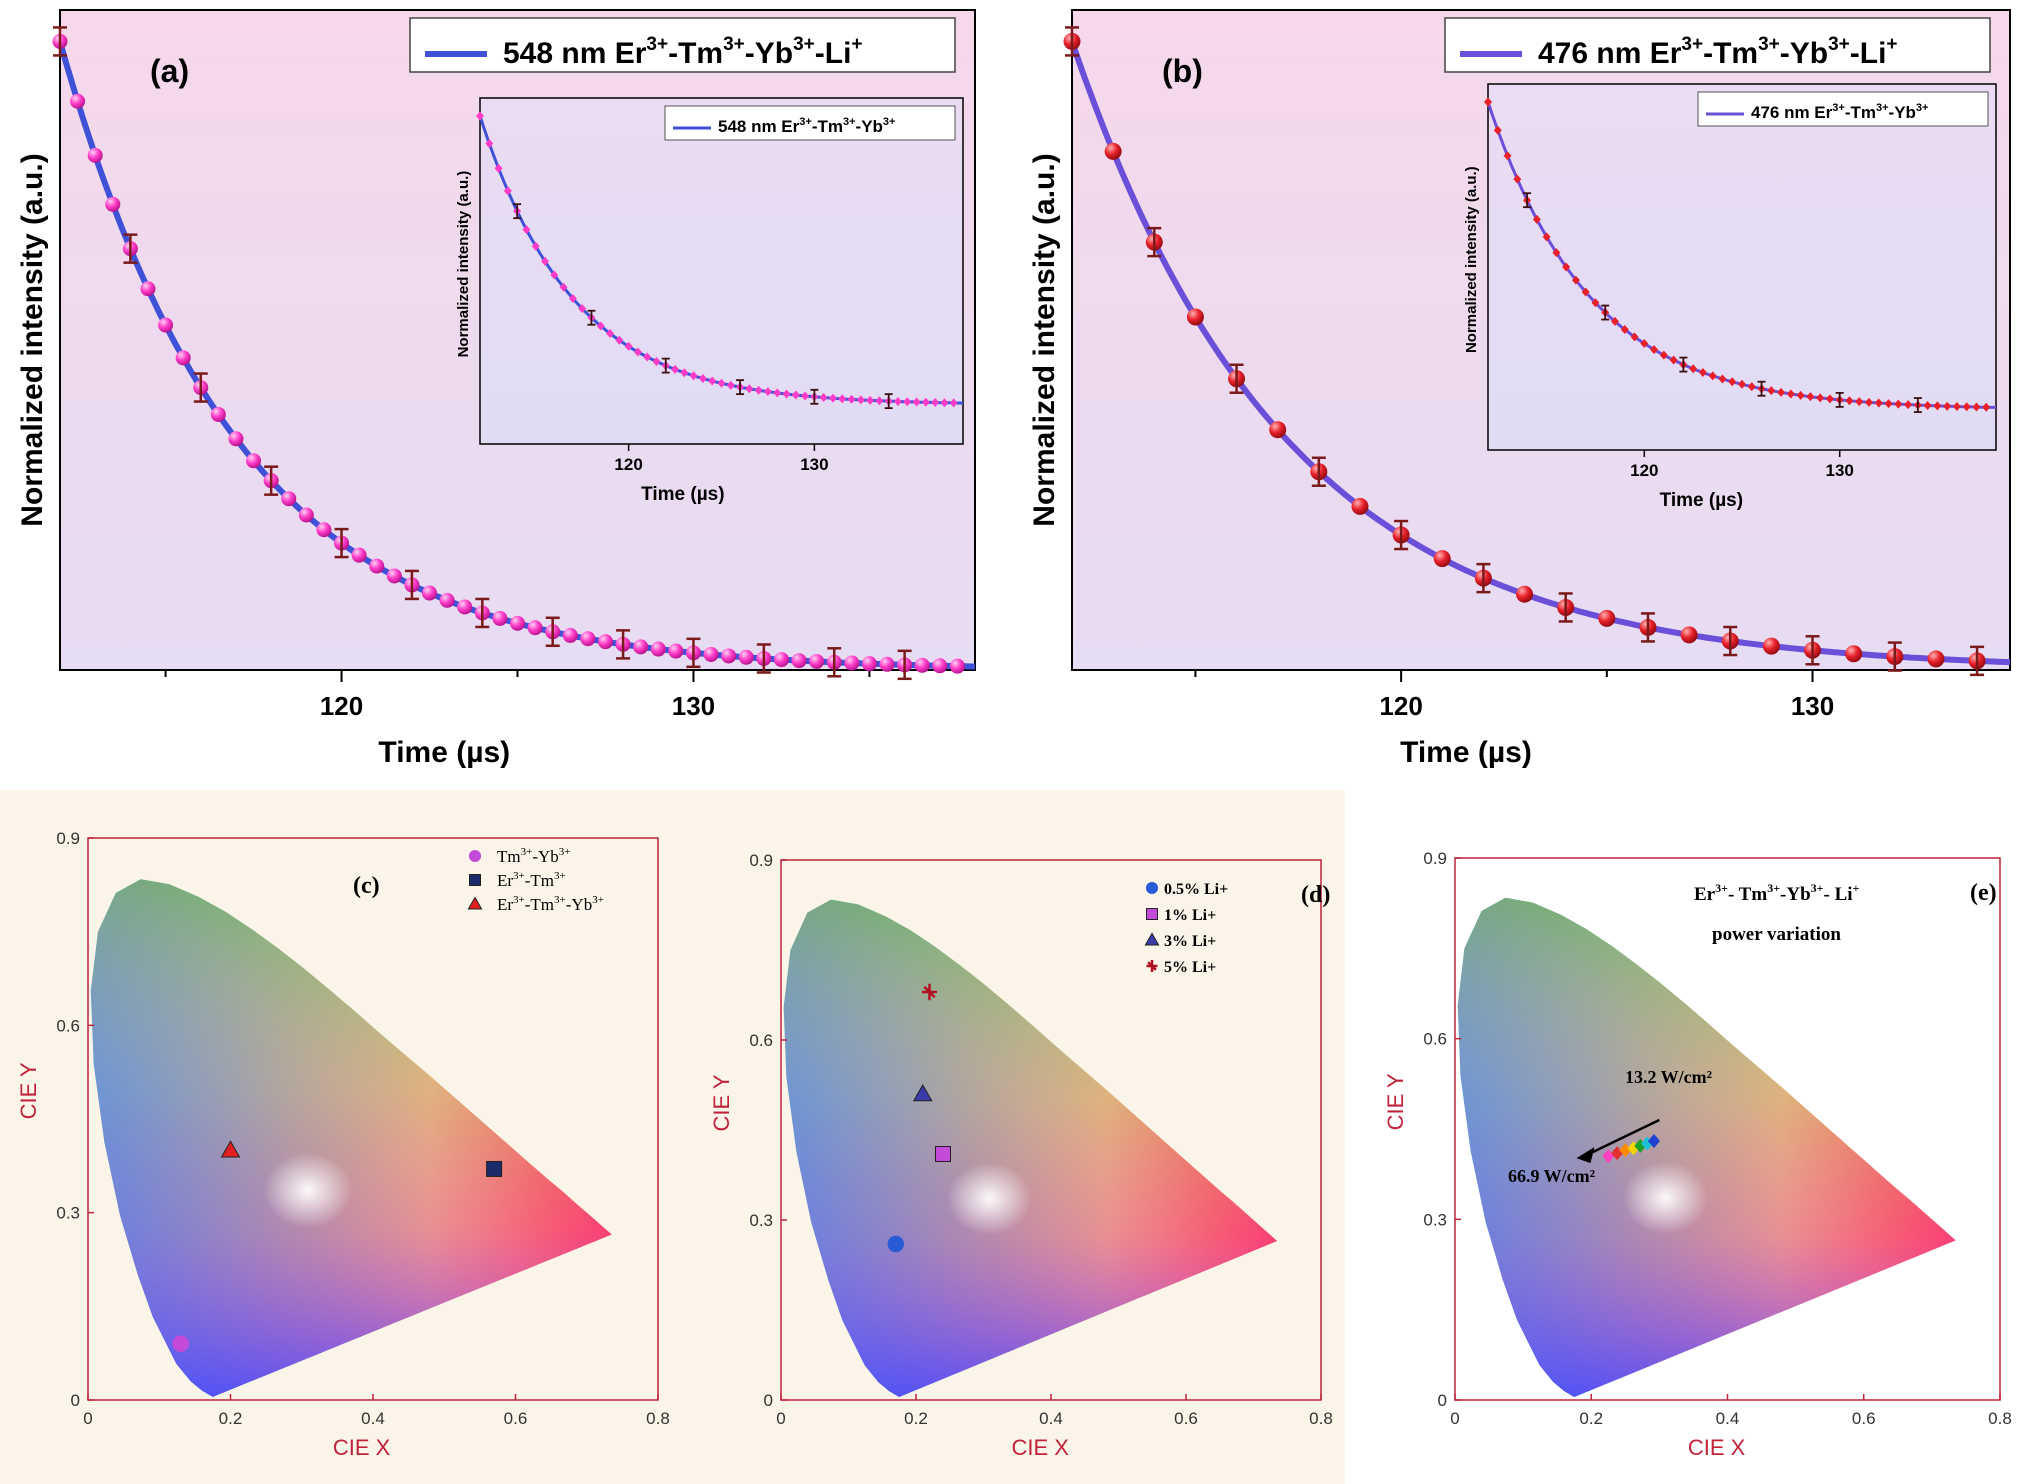 The width and height of the screenshot is (2025, 1484). I want to click on text-run: - Tm, so click(1747, 894).